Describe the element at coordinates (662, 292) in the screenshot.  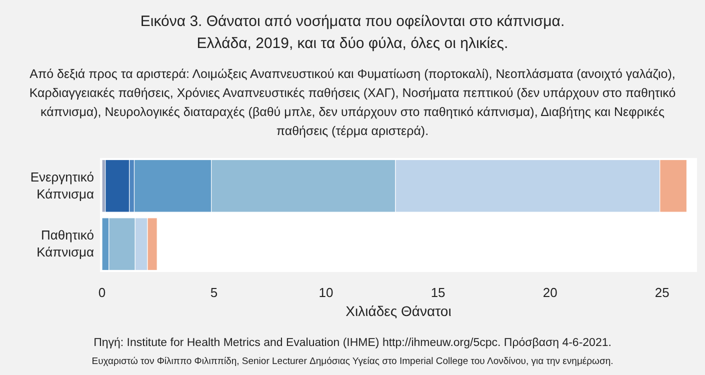
I see `x-tick-label: 25` at that location.